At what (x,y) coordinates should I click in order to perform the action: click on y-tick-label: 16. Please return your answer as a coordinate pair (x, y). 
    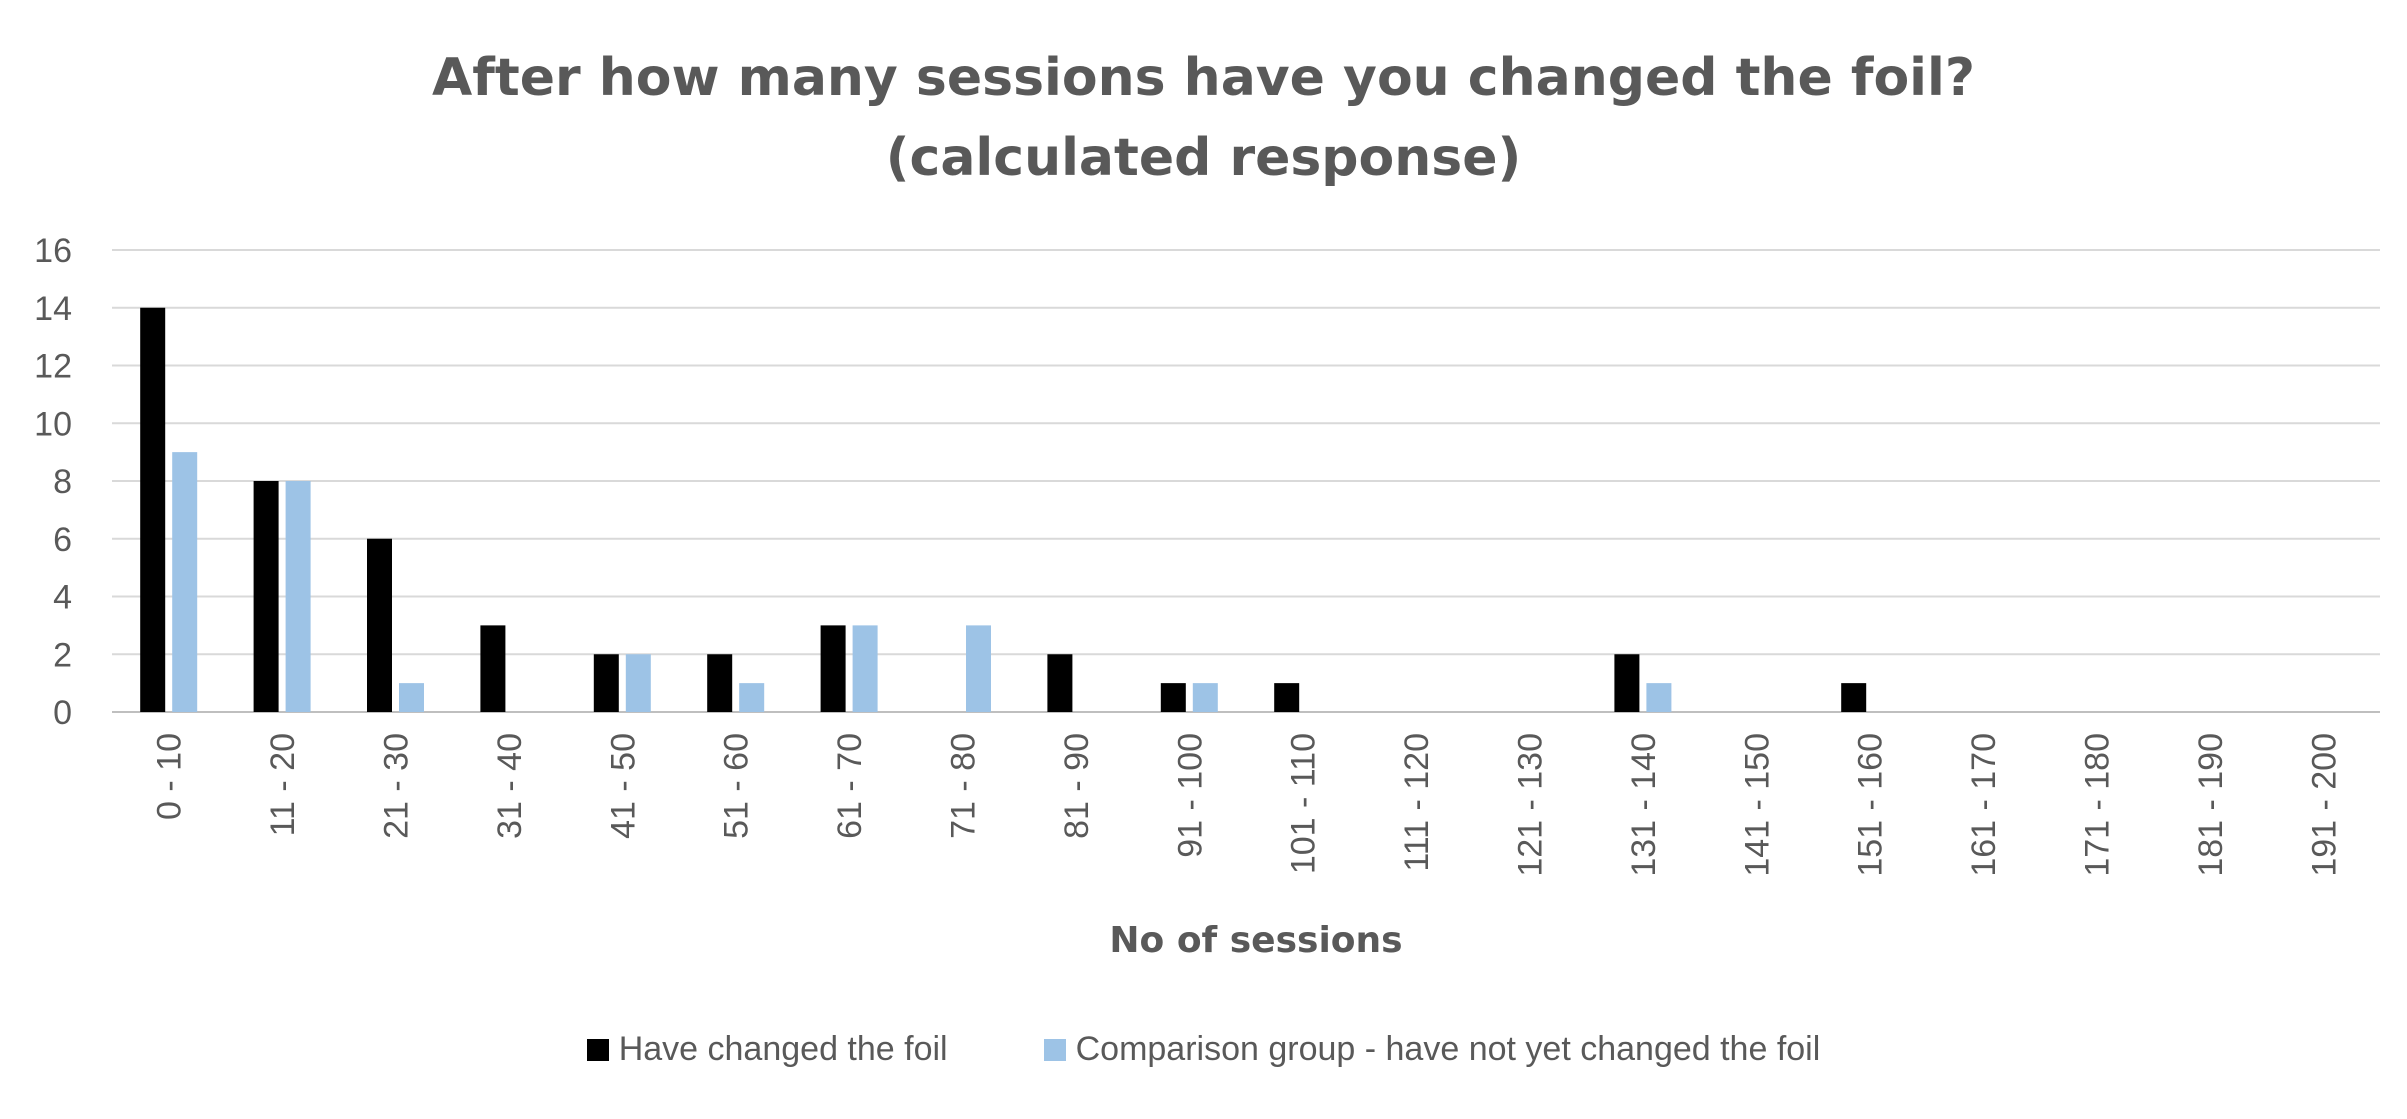
    Looking at the image, I should click on (53, 251).